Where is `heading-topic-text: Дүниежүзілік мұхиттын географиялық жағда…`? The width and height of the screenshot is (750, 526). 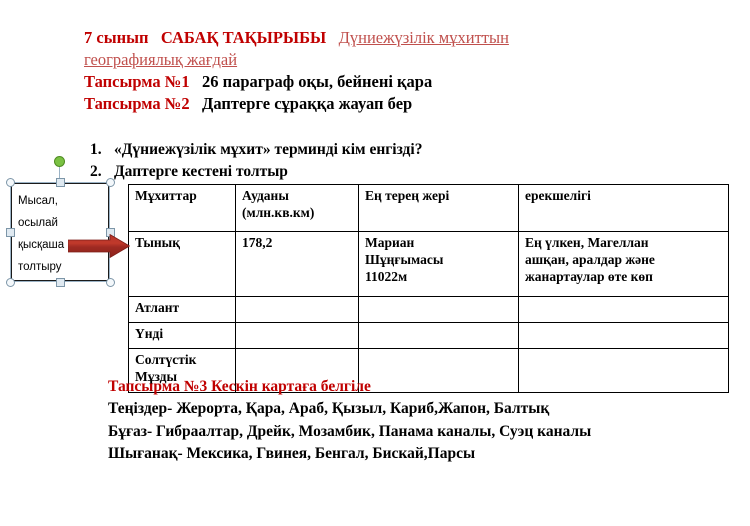
heading-topic-text: Дүниежүзілік мұхиттын географиялық жағда… is located at coordinates (296, 48).